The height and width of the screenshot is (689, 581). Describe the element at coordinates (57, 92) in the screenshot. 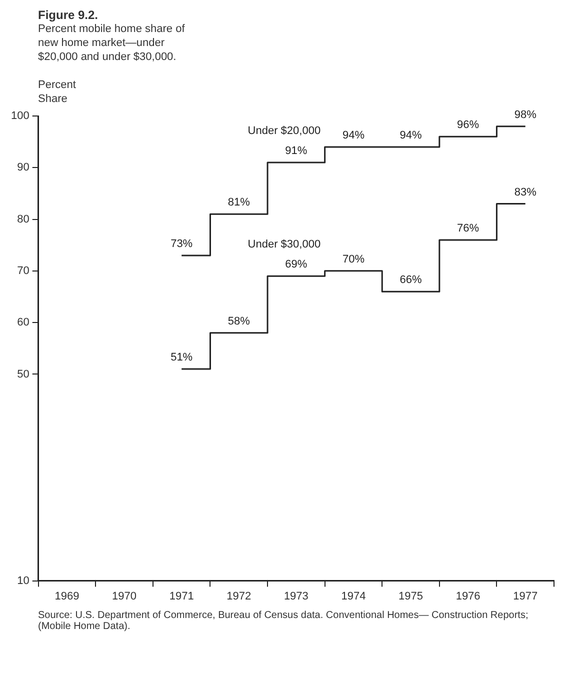

I see `y-axis-title: Percent Share` at that location.